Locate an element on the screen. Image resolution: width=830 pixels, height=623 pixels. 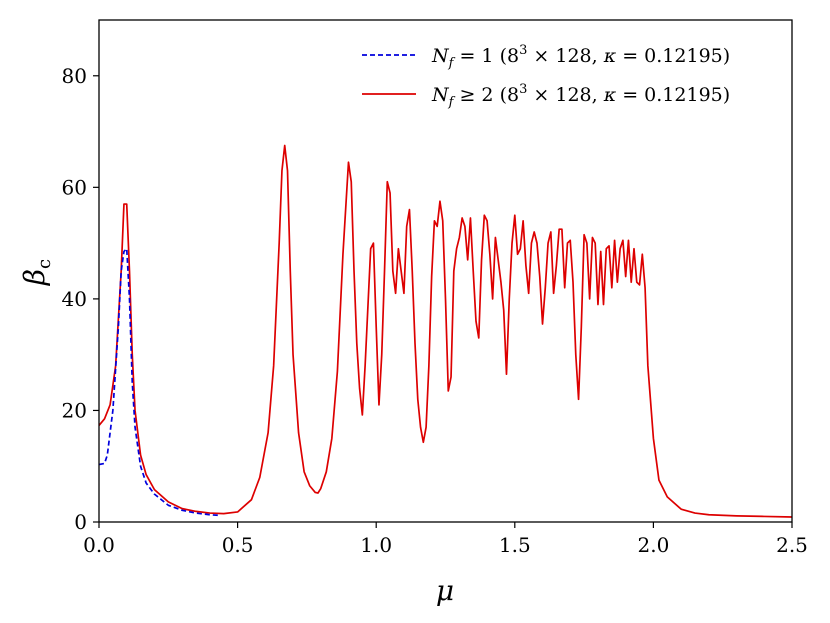
y-tick-label: 60 is located at coordinates (74, 187).